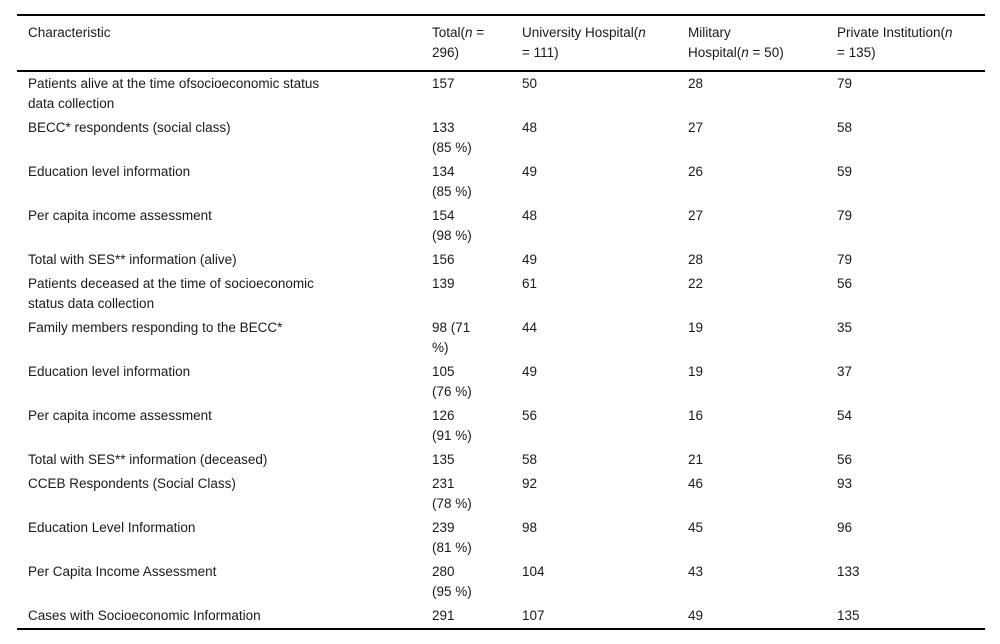 This screenshot has width=1000, height=644. Describe the element at coordinates (129, 127) in the screenshot. I see `cell-characteristic: BECC* respondents (social class)` at that location.